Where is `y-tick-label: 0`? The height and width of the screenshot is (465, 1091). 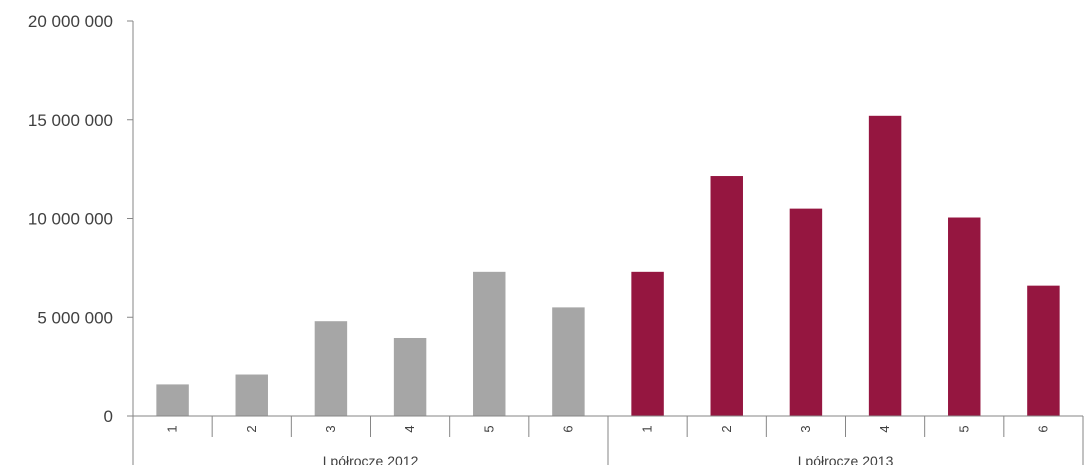 y-tick-label: 0 is located at coordinates (108, 416).